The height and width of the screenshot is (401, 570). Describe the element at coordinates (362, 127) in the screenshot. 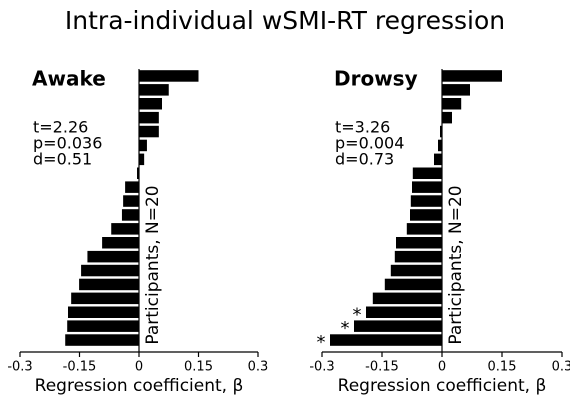

I see `stat-annotation: t=3.26` at that location.